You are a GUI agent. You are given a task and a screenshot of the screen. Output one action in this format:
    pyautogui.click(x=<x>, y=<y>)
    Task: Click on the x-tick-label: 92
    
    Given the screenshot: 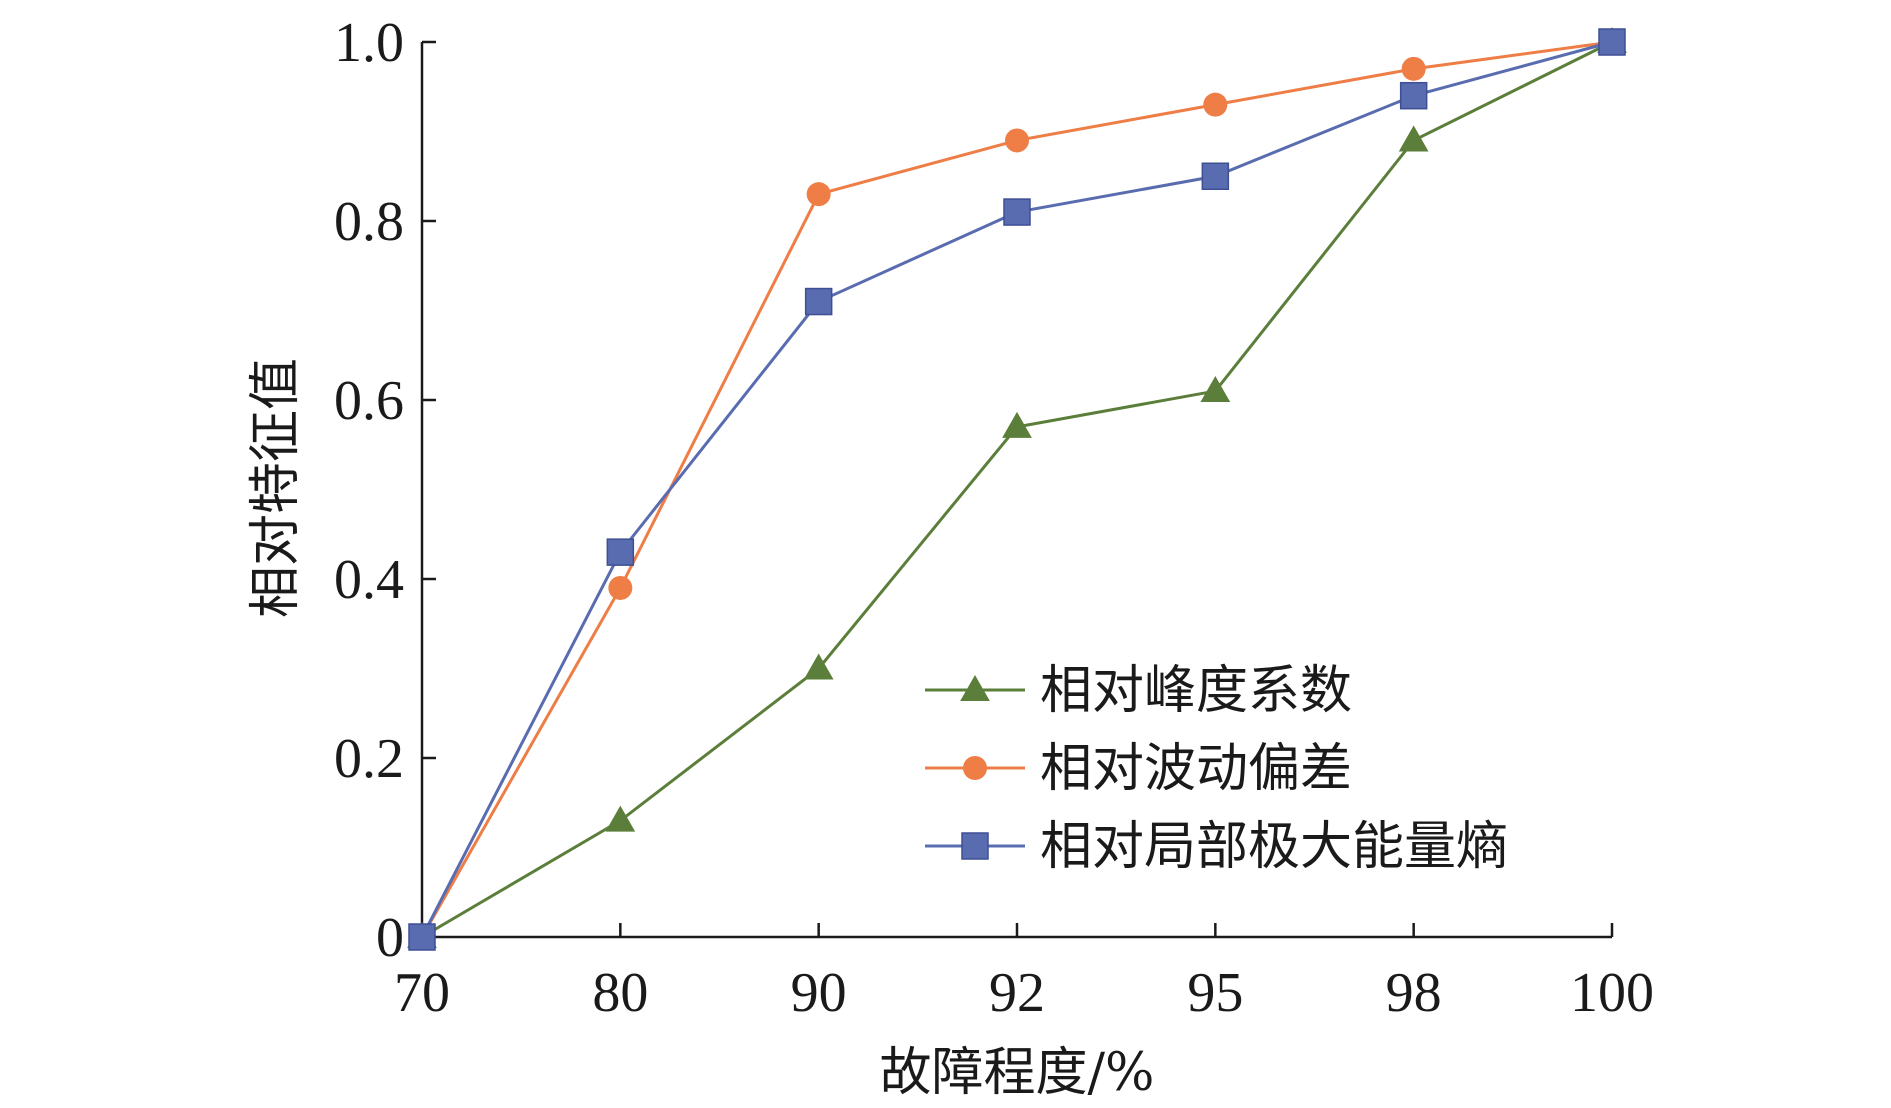 What is the action you would take?
    pyautogui.click(x=1017, y=993)
    